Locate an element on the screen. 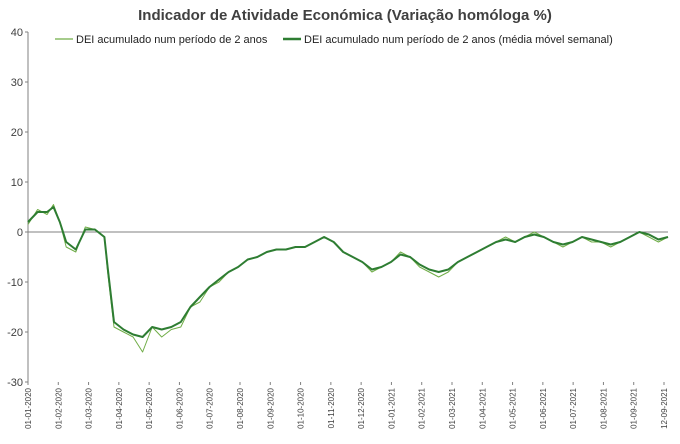  x-tick-label: 01-07-2021 is located at coordinates (573, 407).